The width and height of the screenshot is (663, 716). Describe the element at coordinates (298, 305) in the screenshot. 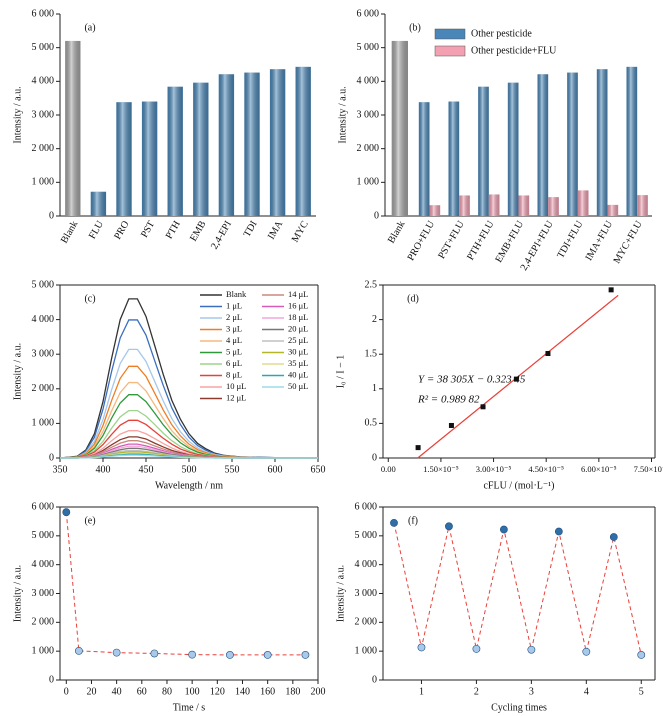

I see `legend-label: 16 μL` at that location.